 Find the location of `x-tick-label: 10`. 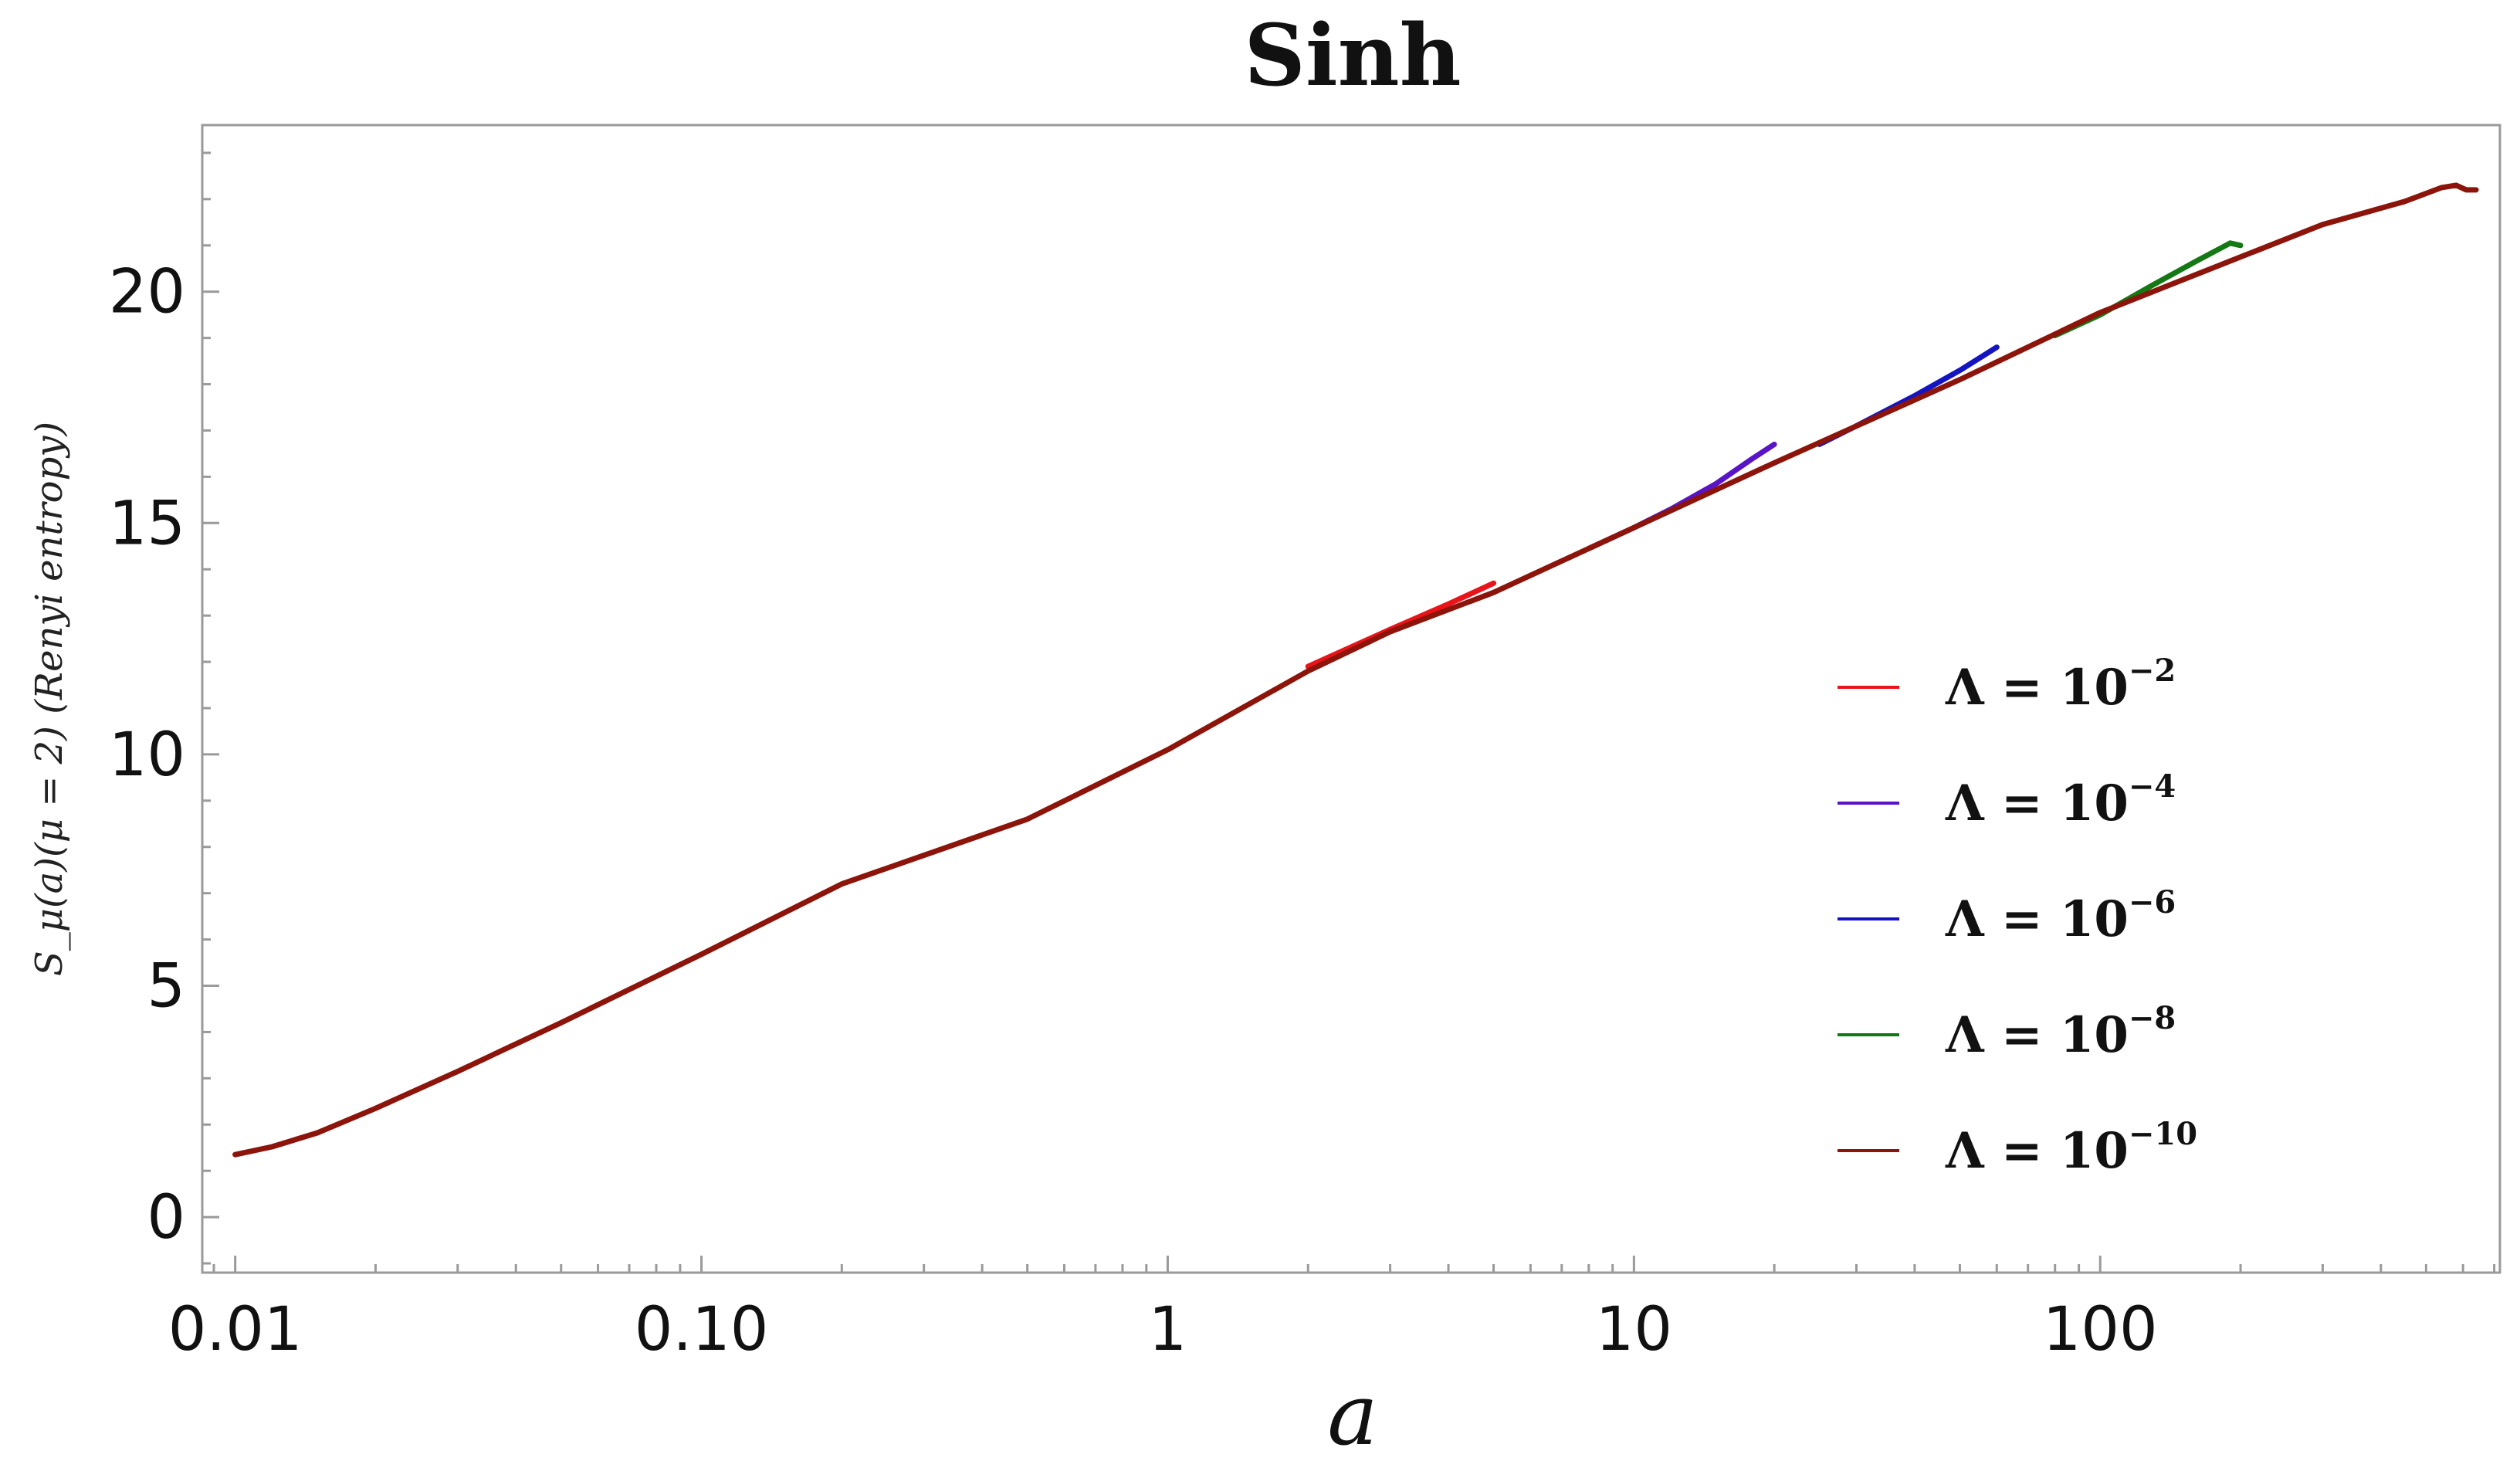

x-tick-label: 10 is located at coordinates (1634, 1330).